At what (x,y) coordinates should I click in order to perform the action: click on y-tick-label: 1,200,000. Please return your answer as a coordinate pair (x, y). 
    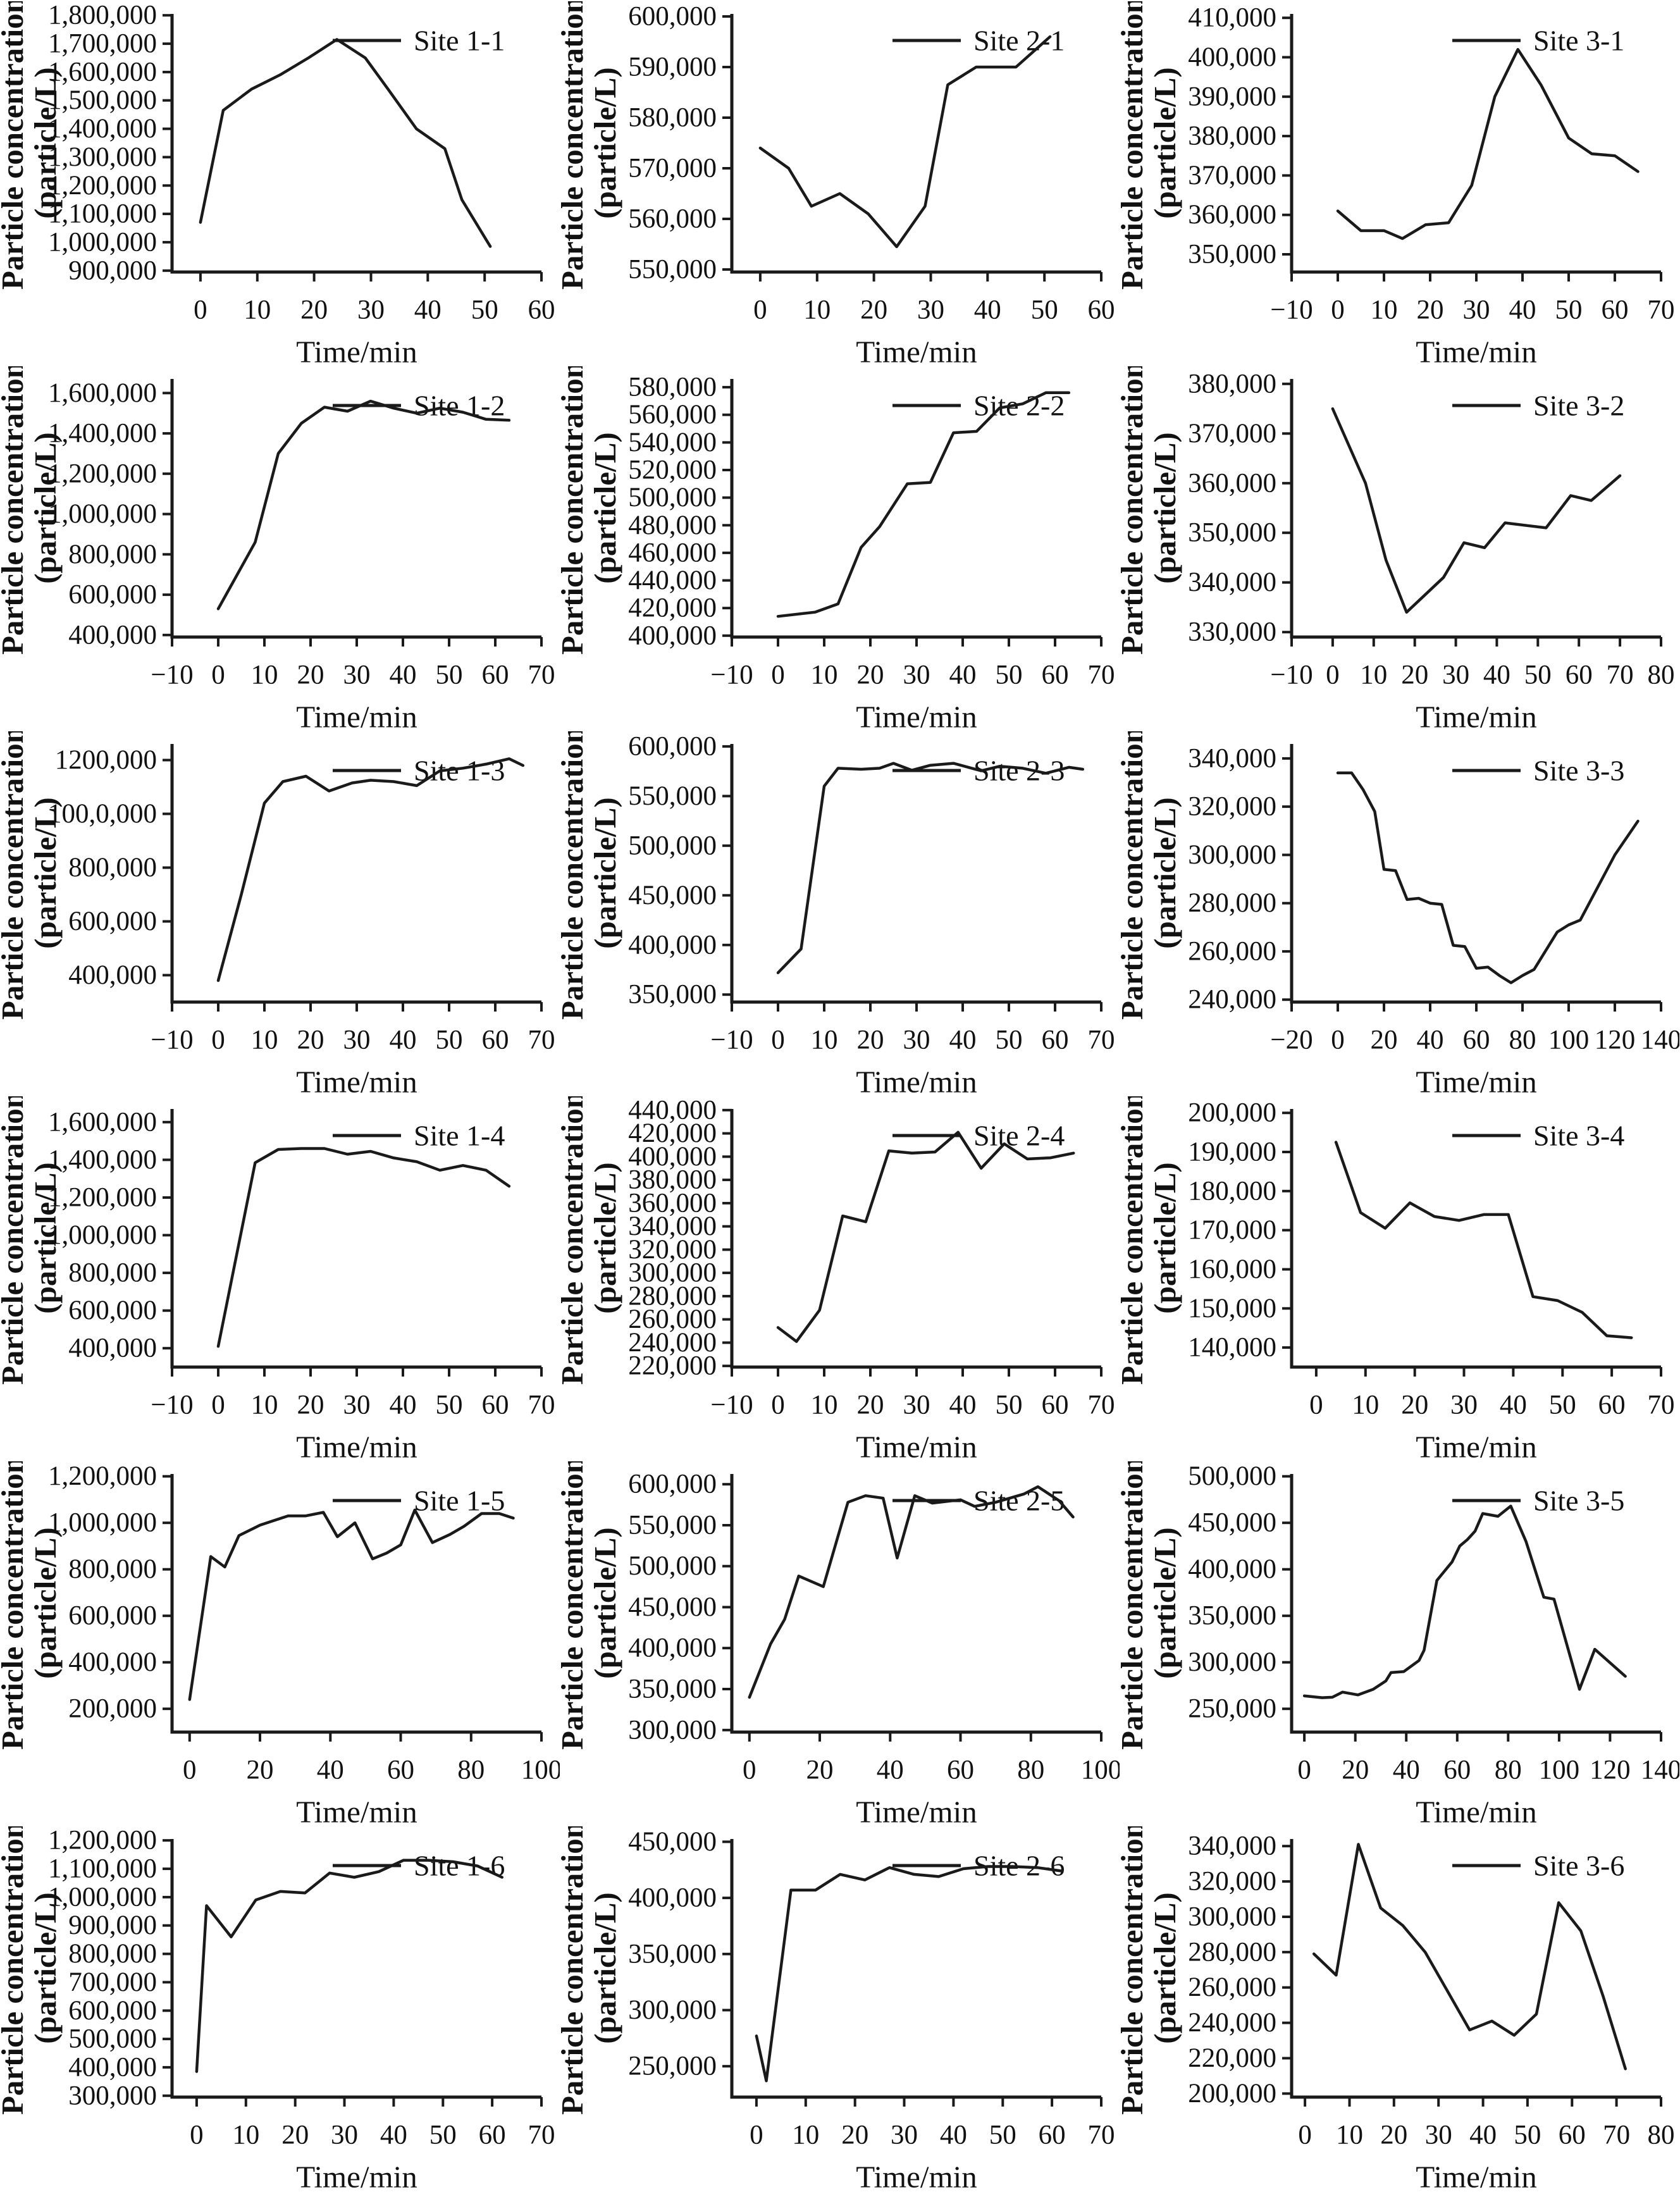
    Looking at the image, I should click on (102, 473).